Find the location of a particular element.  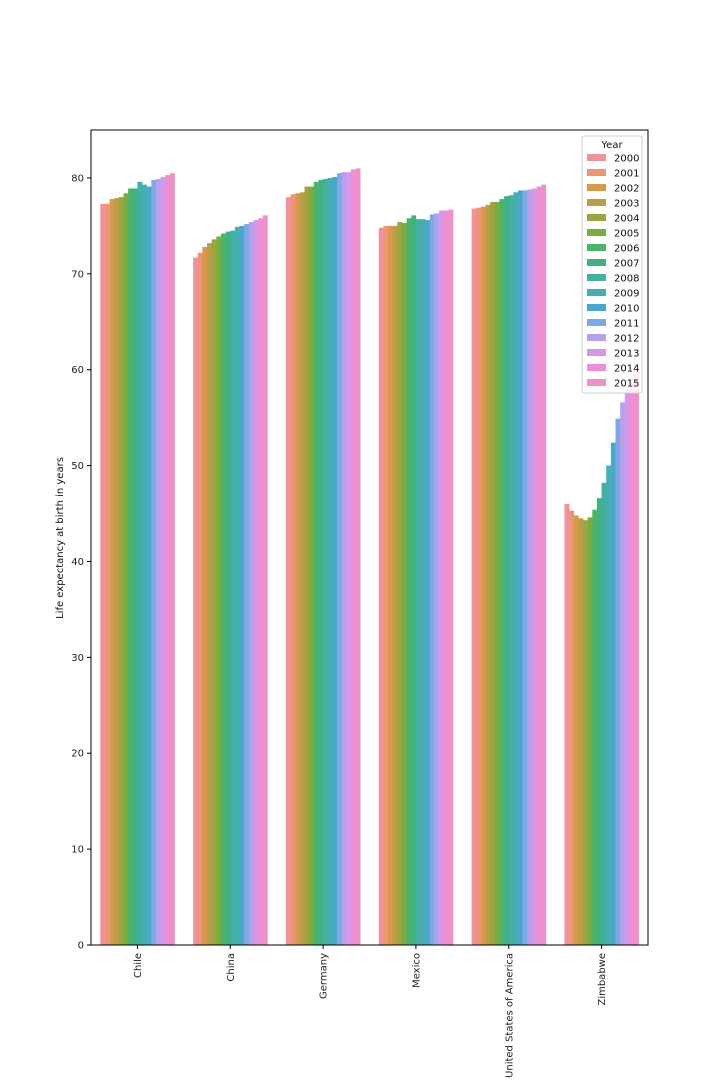

y-tick-label: 10 is located at coordinates (77, 850).